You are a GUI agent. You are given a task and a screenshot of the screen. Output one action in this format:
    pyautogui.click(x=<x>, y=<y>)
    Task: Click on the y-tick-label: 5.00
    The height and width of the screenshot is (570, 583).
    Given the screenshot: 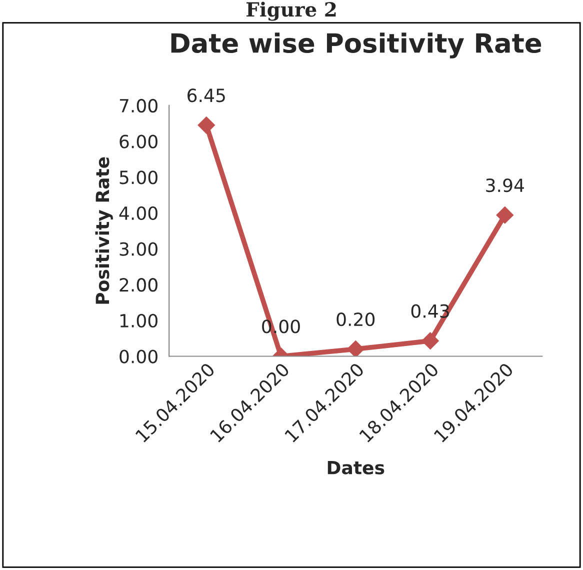 What is the action you would take?
    pyautogui.click(x=139, y=177)
    